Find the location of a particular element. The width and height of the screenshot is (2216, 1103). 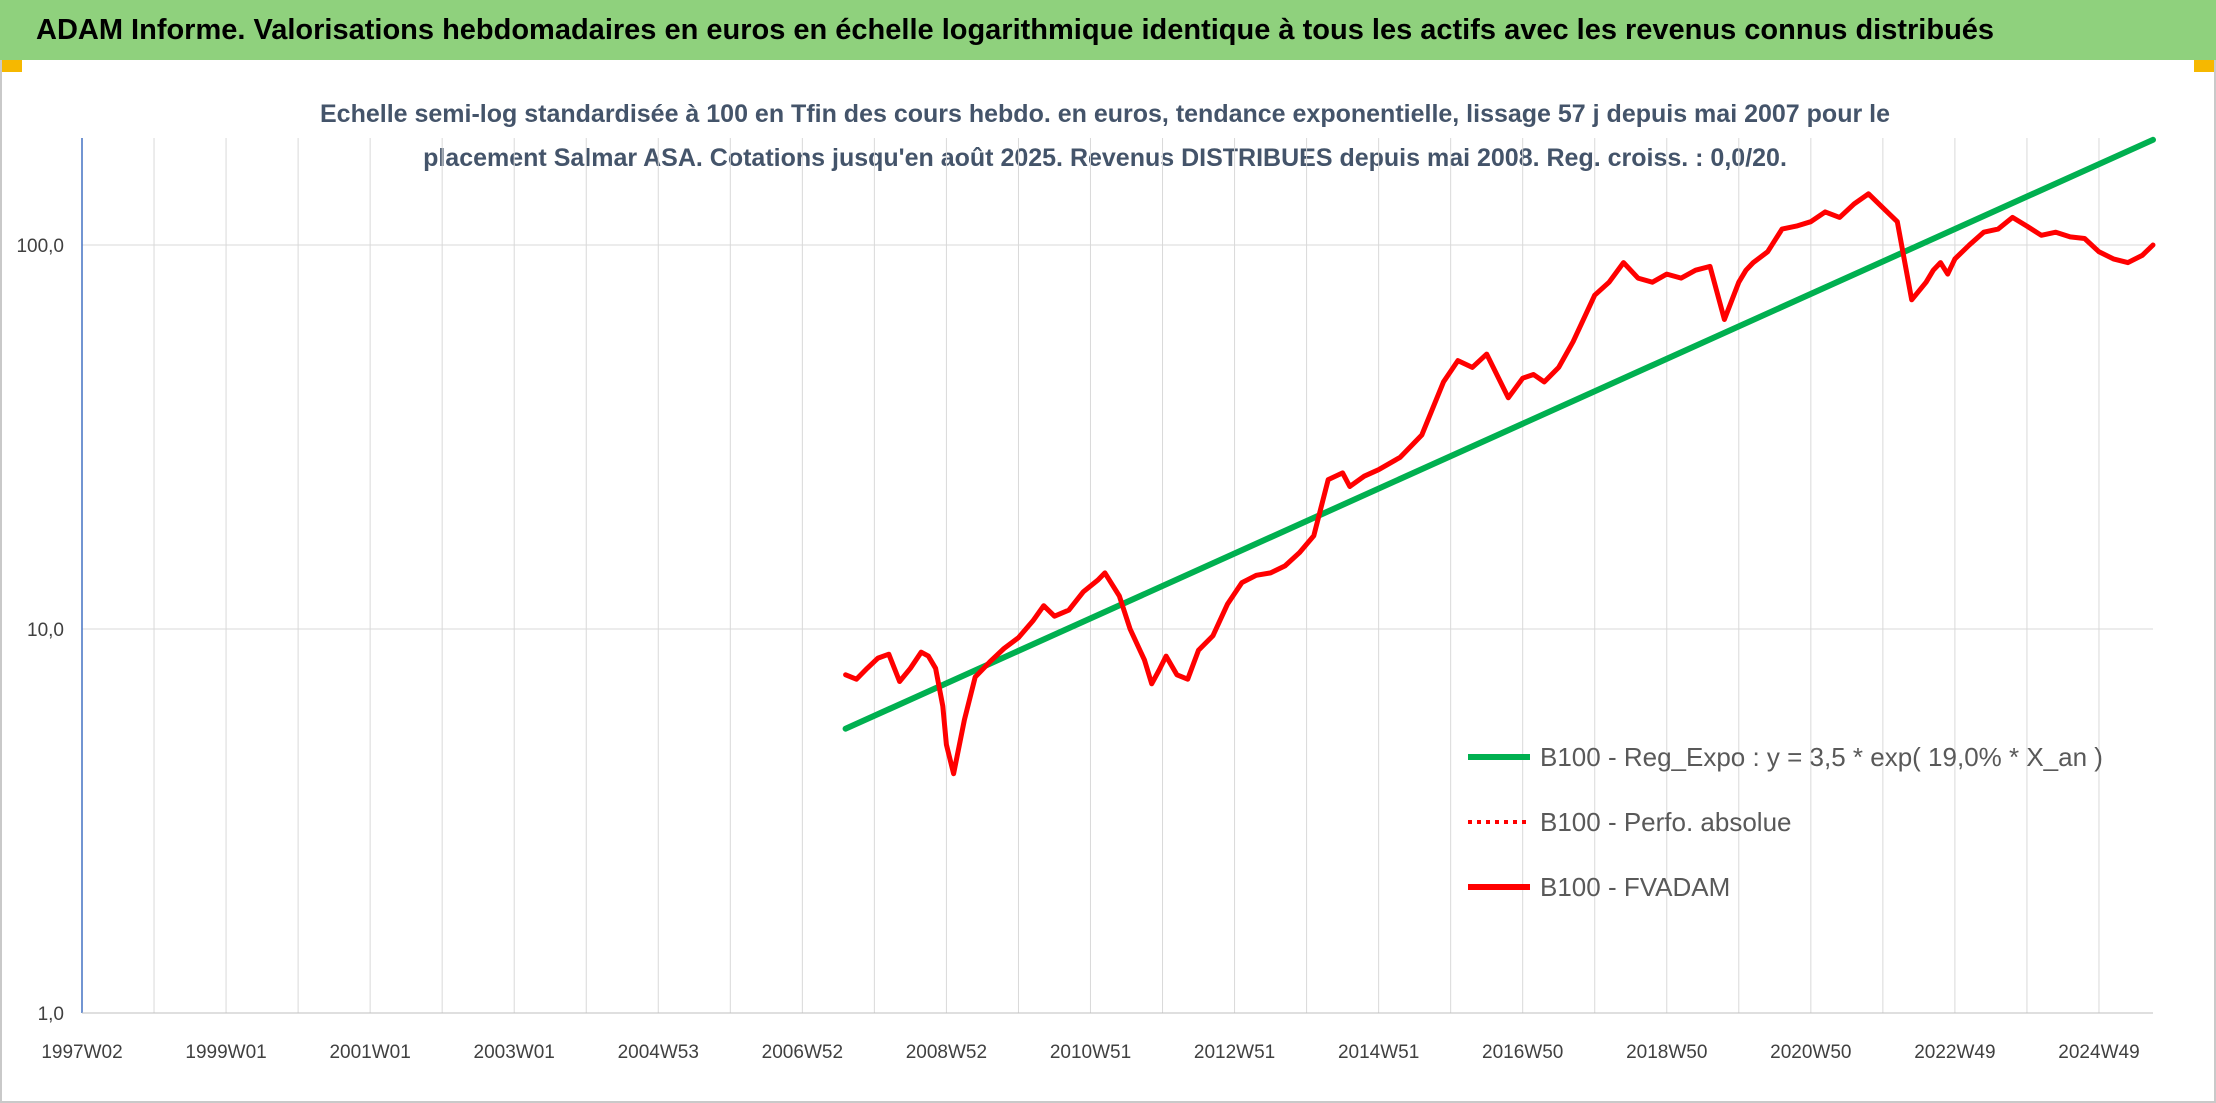

x-tick-label: 1999W01 is located at coordinates (225, 1052).